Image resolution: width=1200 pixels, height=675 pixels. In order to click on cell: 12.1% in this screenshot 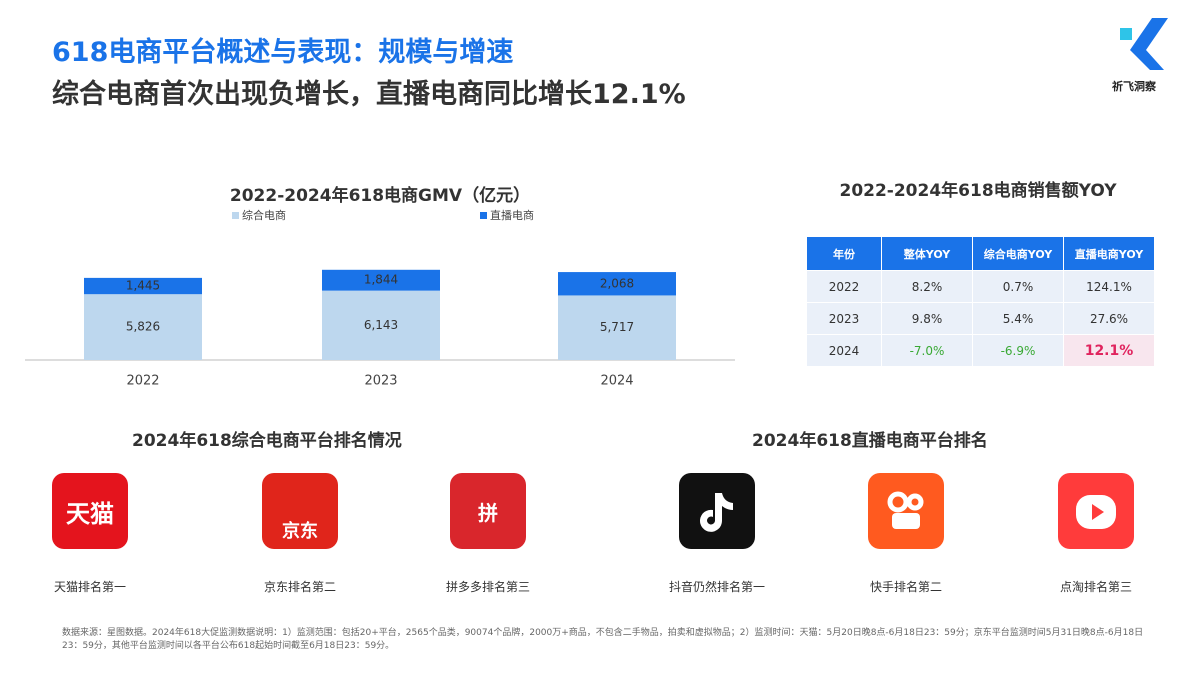, I will do `click(1109, 350)`.